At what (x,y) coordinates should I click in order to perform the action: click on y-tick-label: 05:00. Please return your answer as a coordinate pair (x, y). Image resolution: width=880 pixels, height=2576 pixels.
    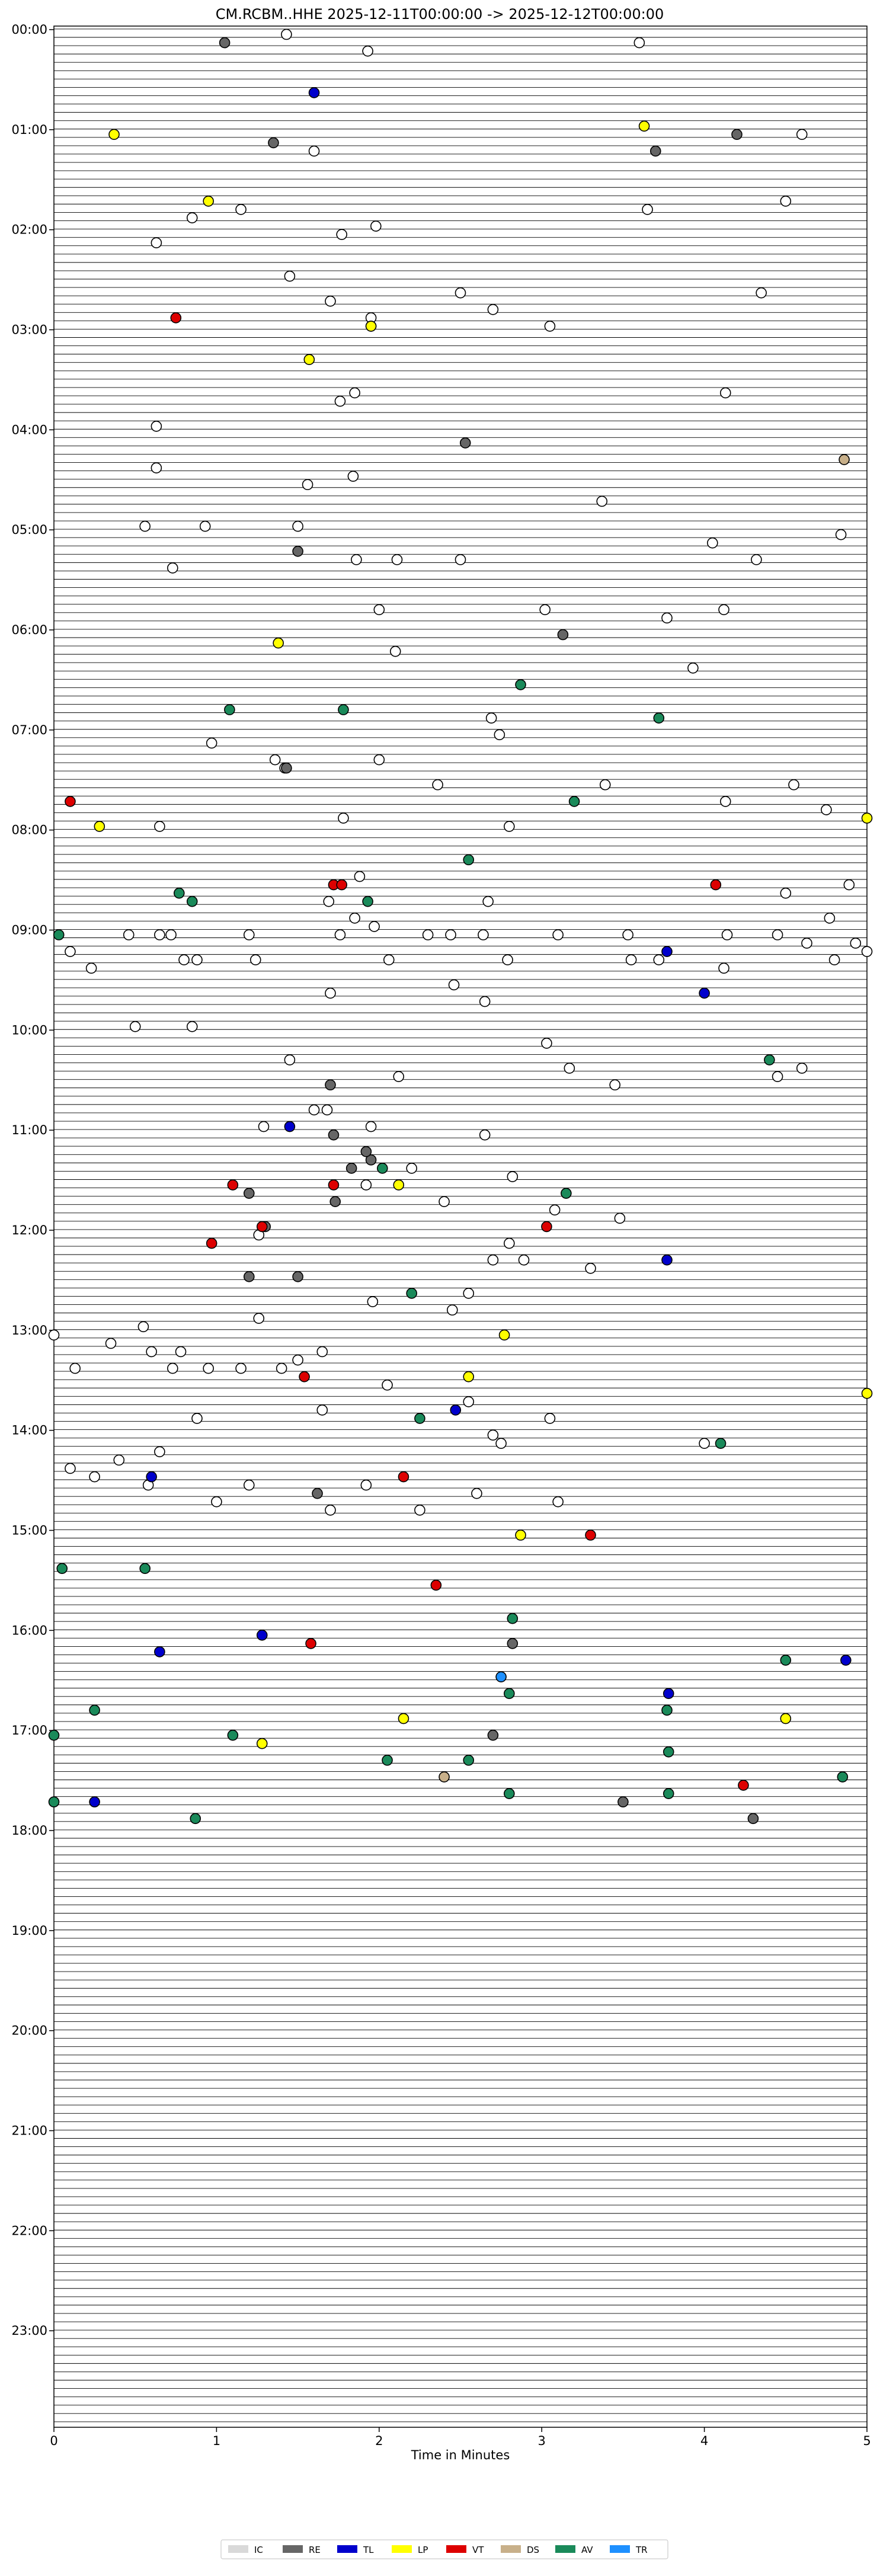
    Looking at the image, I should click on (29, 530).